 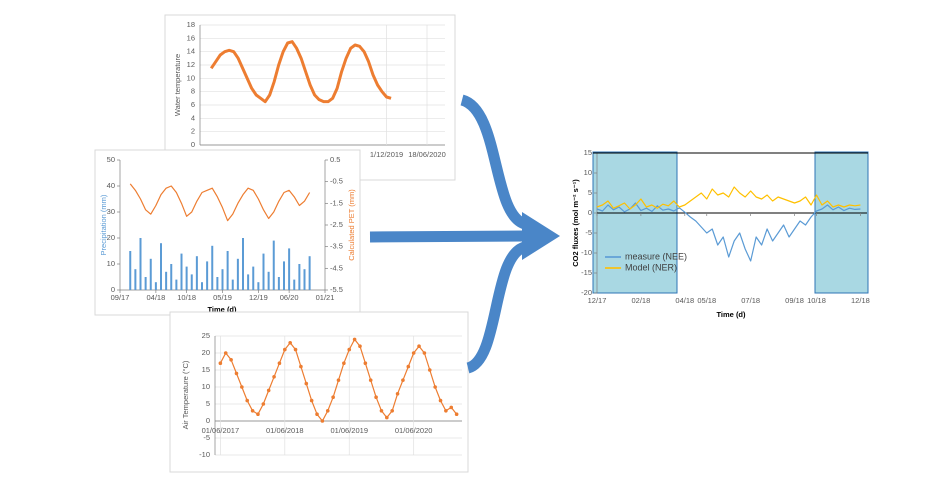 What do you see at coordinates (336, 202) in the screenshot?
I see `y2-tick-label: -1.5` at bounding box center [336, 202].